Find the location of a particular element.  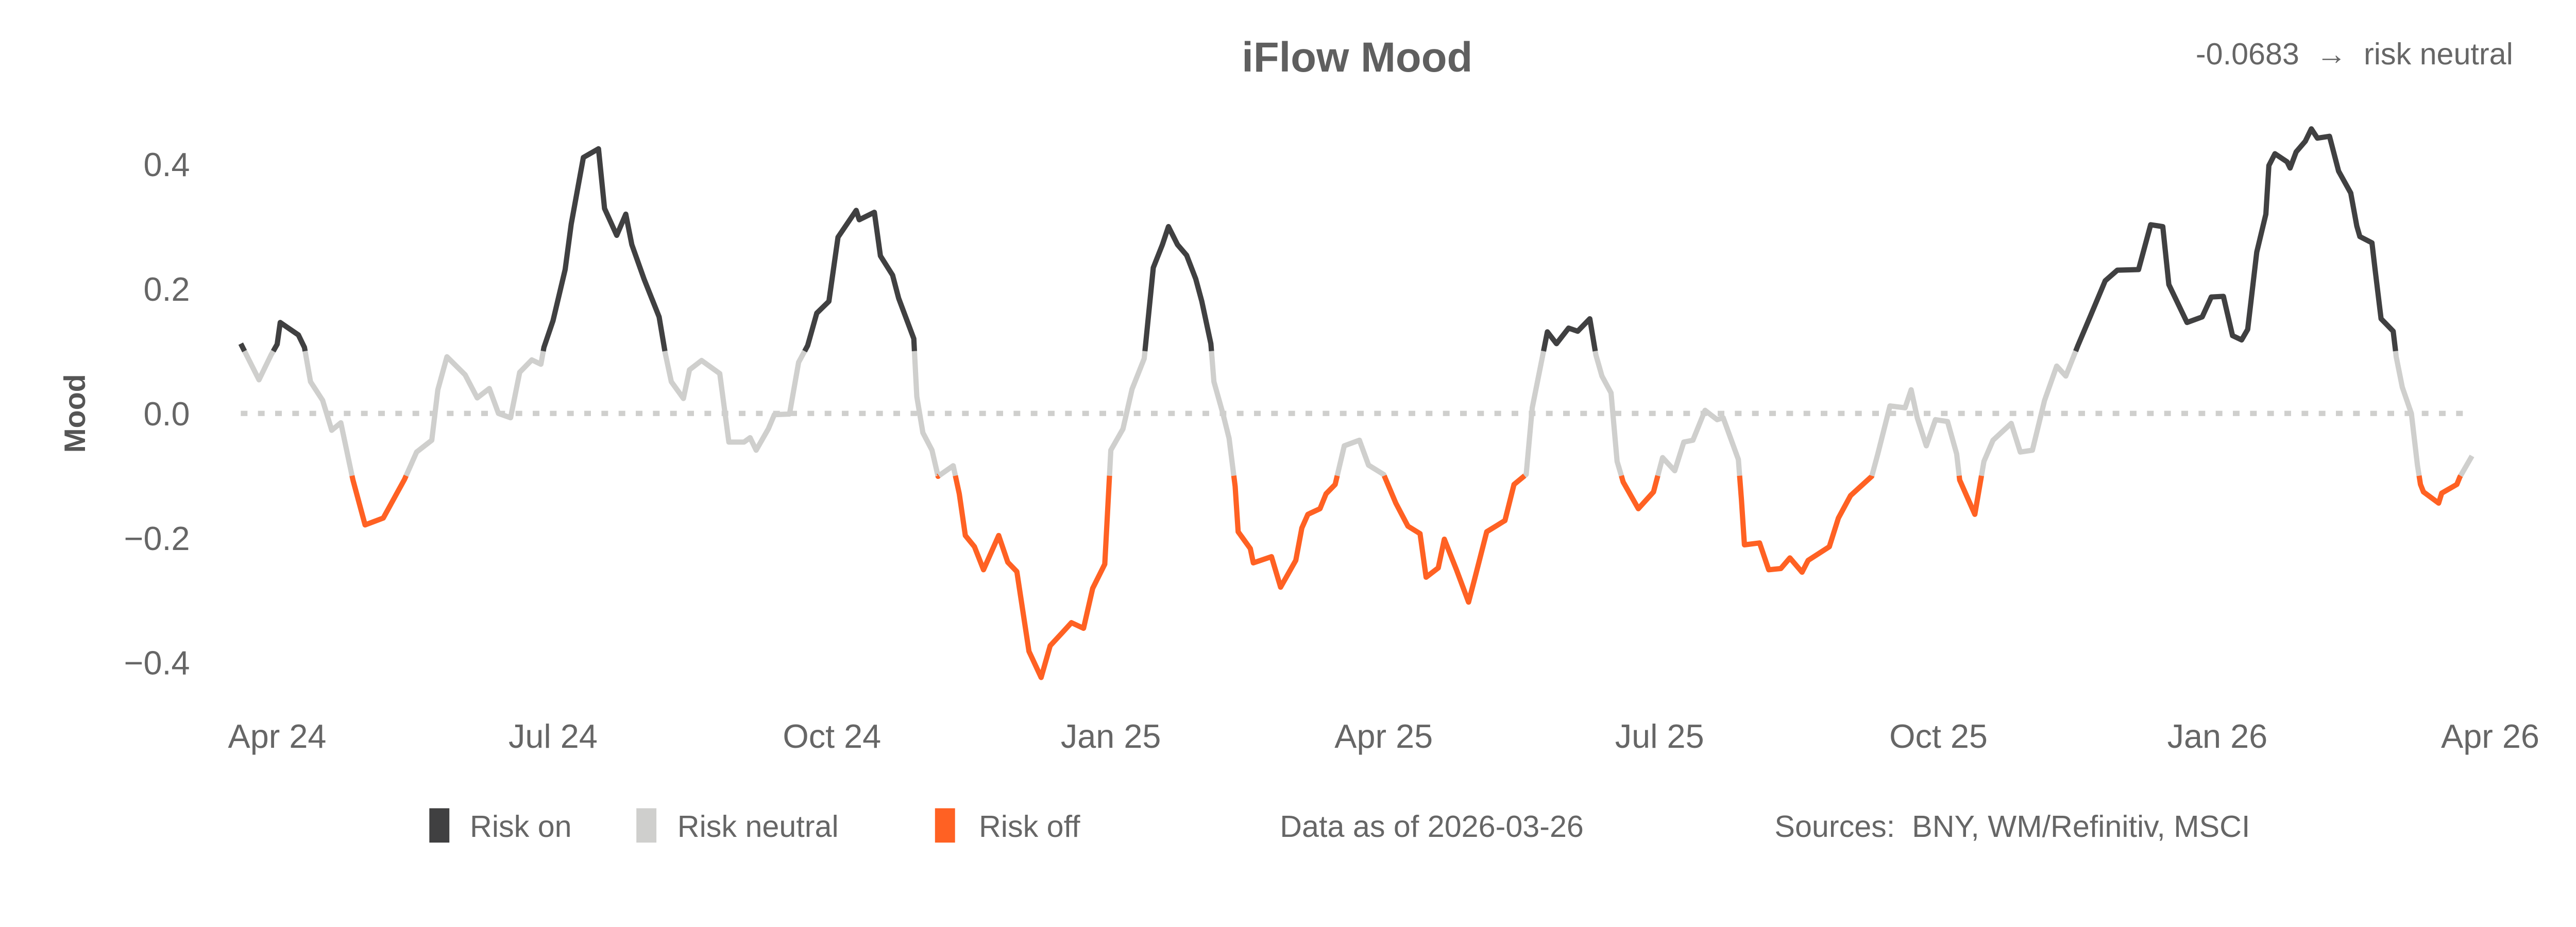

y-tick-labels: 0.4 0.2 0.0 −0.2 −0.4 is located at coordinates (157, 413).